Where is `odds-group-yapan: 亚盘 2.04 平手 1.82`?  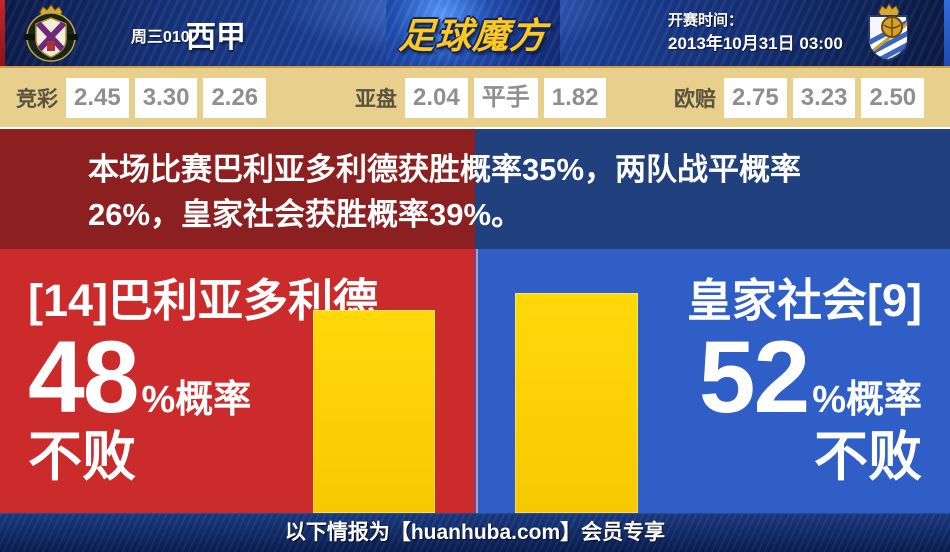
odds-group-yapan: 亚盘 2.04 平手 1.82 is located at coordinates (481, 97).